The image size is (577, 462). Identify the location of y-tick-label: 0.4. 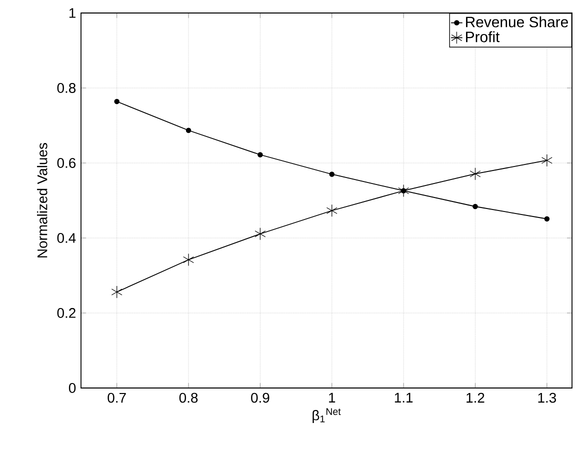
(66, 238).